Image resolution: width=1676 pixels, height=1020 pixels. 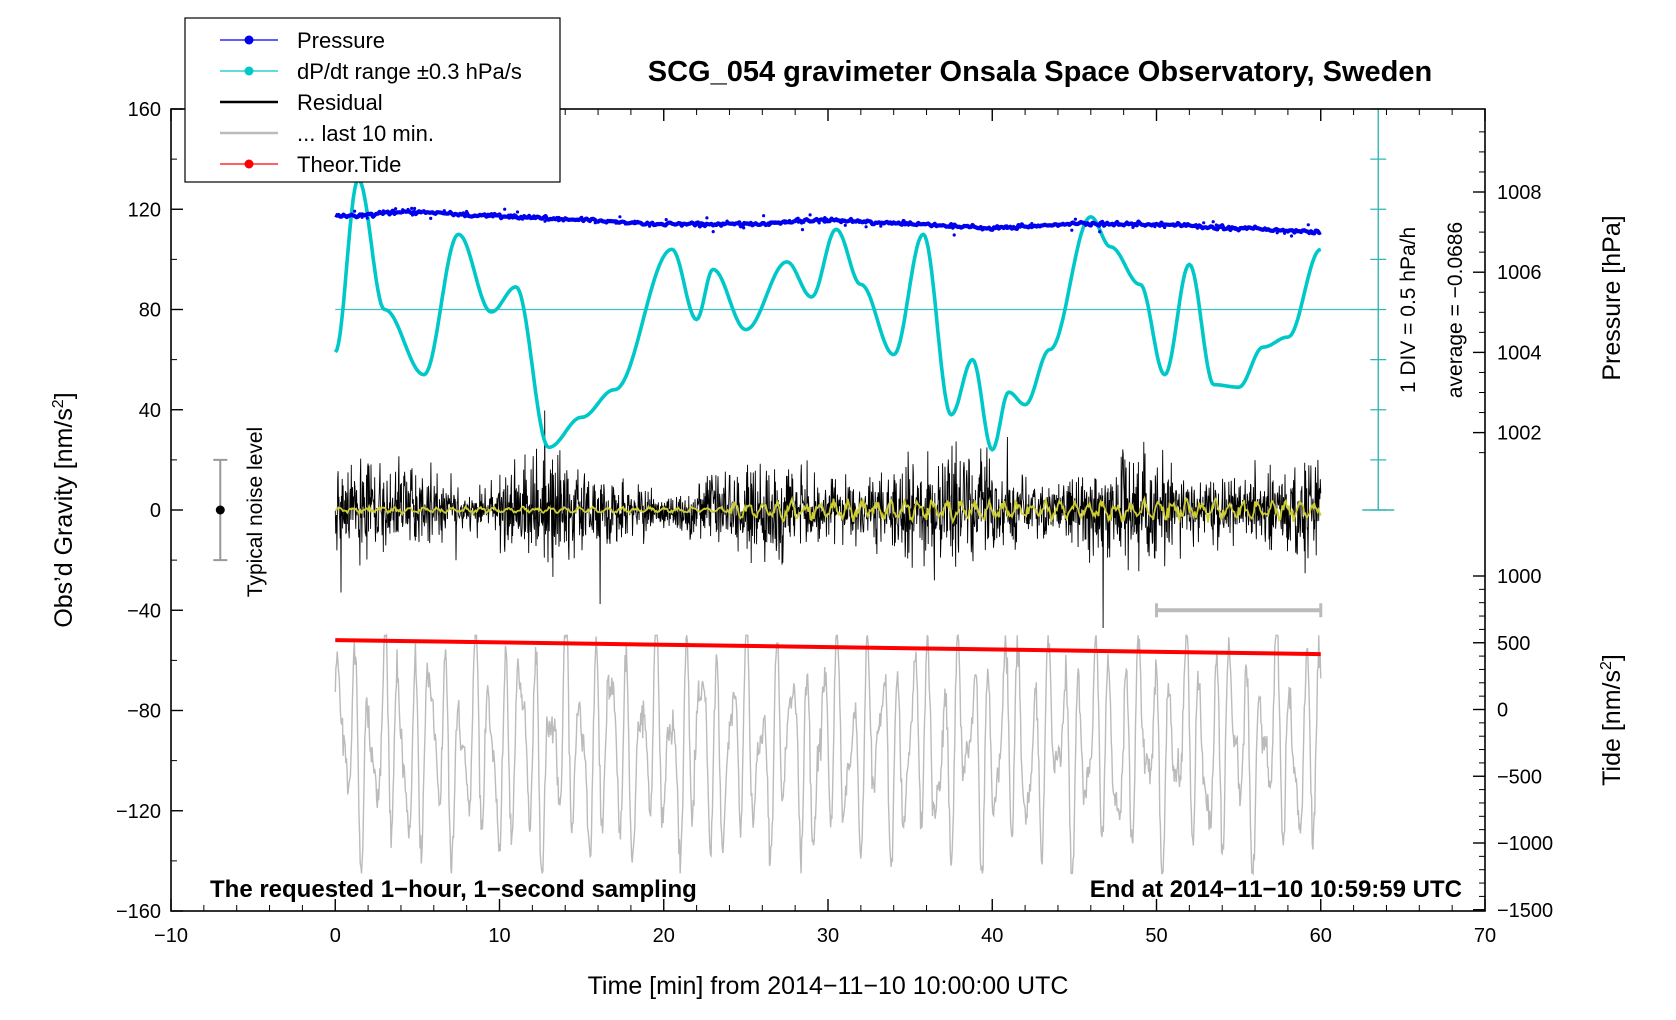 I want to click on y-tick-label: −80, so click(x=144, y=712).